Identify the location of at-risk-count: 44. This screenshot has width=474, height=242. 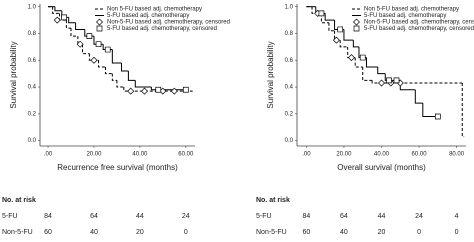
(140, 216).